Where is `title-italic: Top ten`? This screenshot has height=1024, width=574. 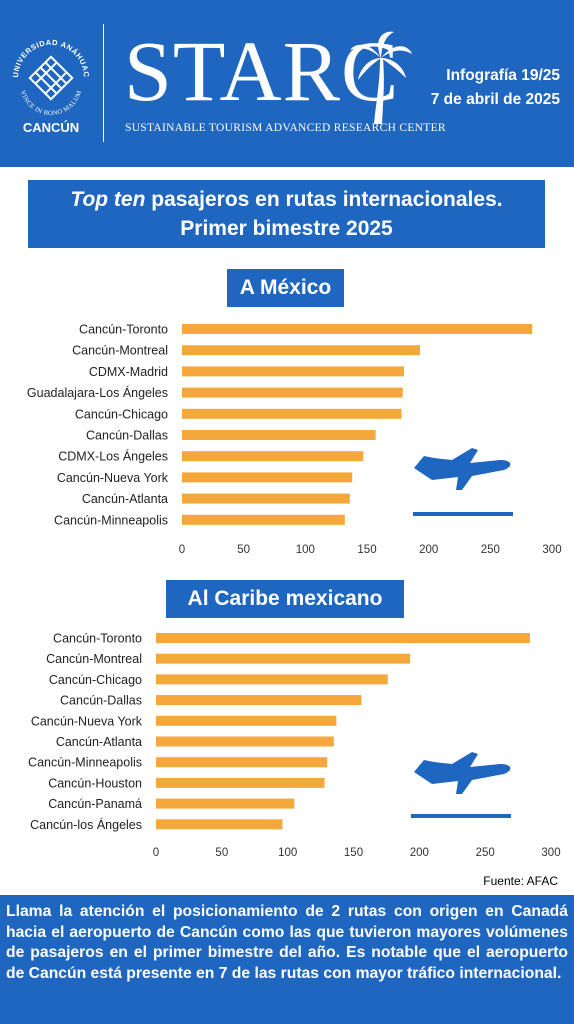 title-italic: Top ten is located at coordinates (108, 199).